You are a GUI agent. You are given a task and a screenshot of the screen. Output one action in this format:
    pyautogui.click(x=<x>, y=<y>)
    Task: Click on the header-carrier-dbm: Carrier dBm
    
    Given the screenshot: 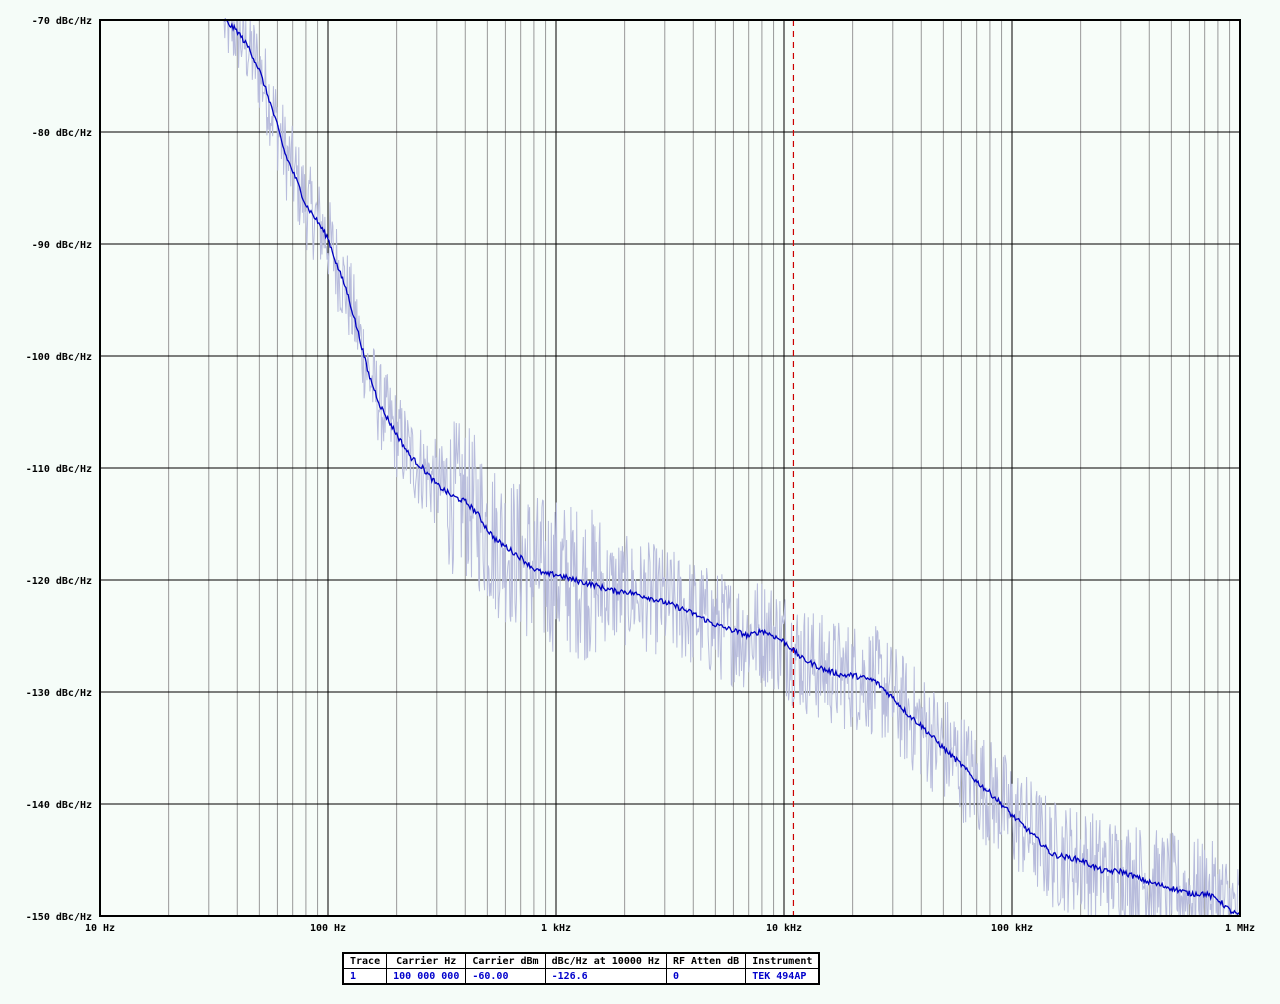 What is the action you would take?
    pyautogui.click(x=505, y=960)
    